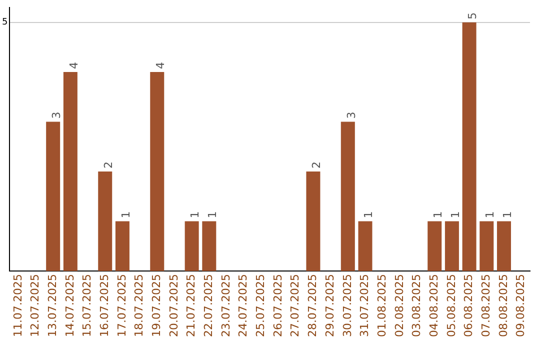 The width and height of the screenshot is (540, 340). What do you see at coordinates (191, 306) in the screenshot?
I see `x-tick-label: 21.07.2025` at bounding box center [191, 306].